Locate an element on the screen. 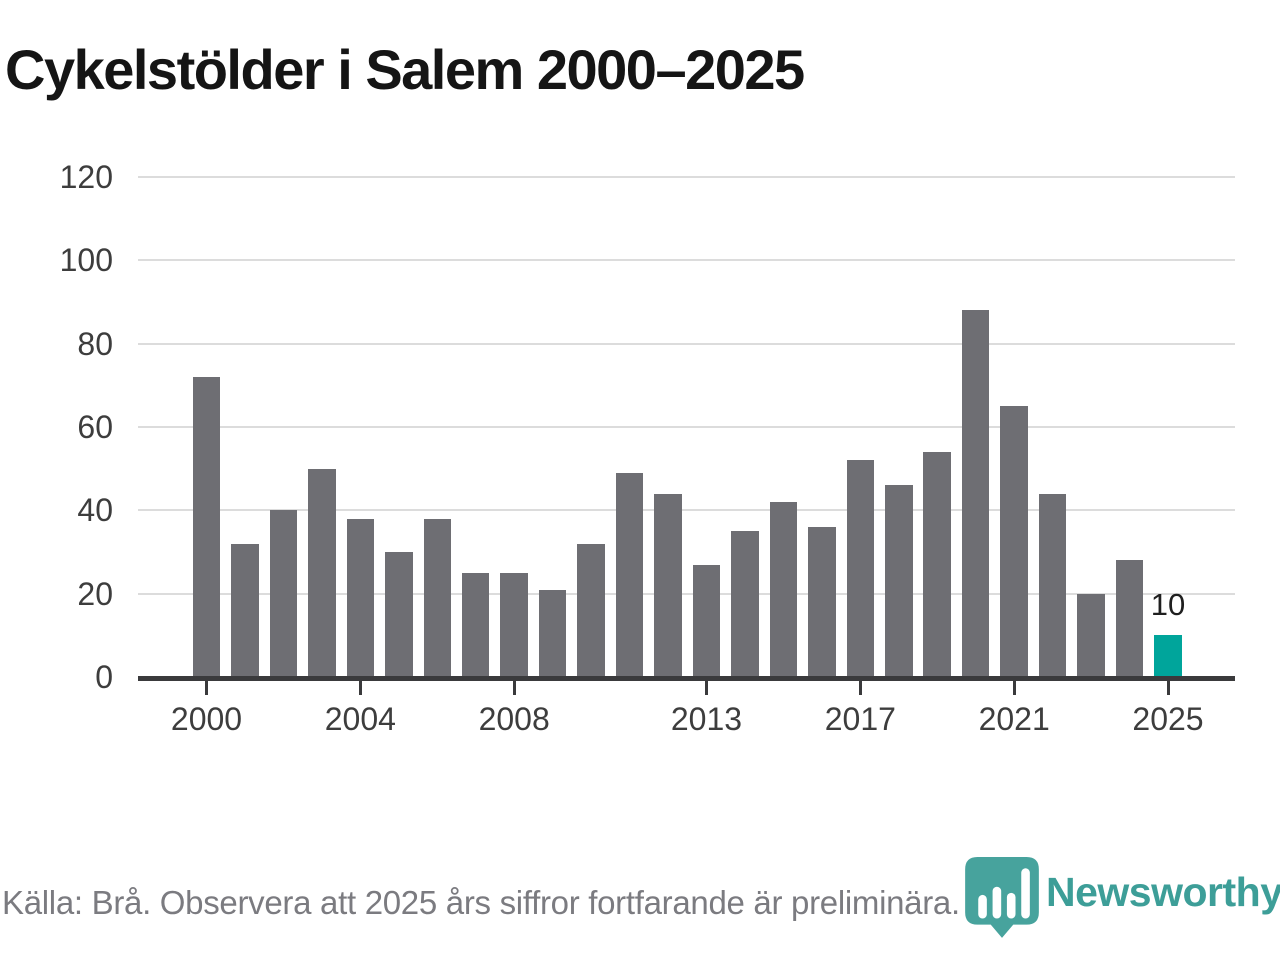 The height and width of the screenshot is (960, 1280). y-axis-label-20: 20 is located at coordinates (95, 593).